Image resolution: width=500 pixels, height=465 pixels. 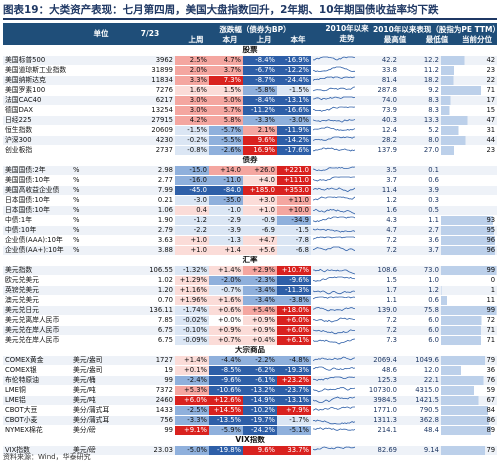 I want to click on min-value: 8.0, so click(x=420, y=140).